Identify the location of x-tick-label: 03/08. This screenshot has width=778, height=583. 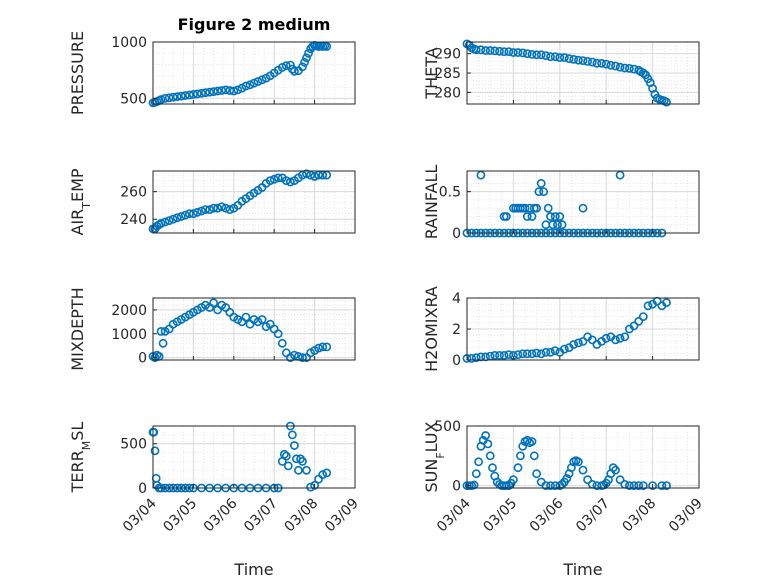
(640, 516).